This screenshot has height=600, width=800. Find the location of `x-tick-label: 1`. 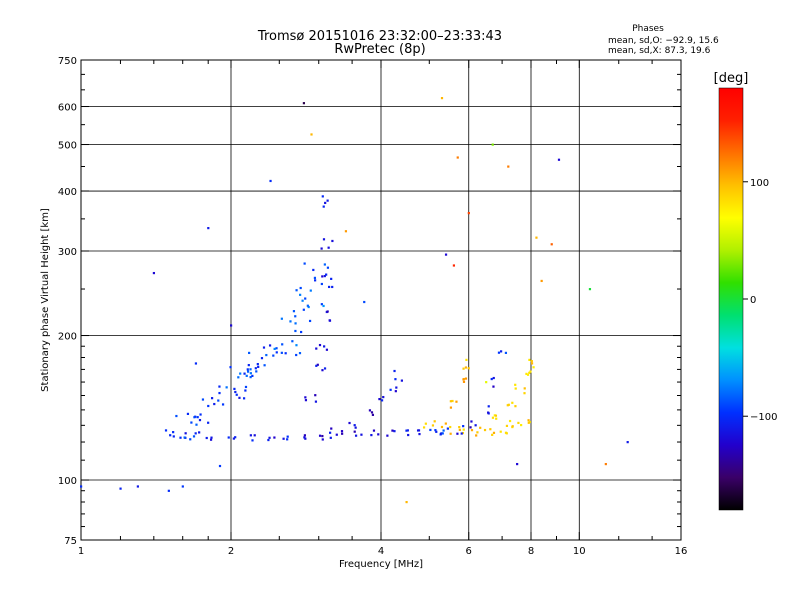

x-tick-label: 1 is located at coordinates (81, 551).